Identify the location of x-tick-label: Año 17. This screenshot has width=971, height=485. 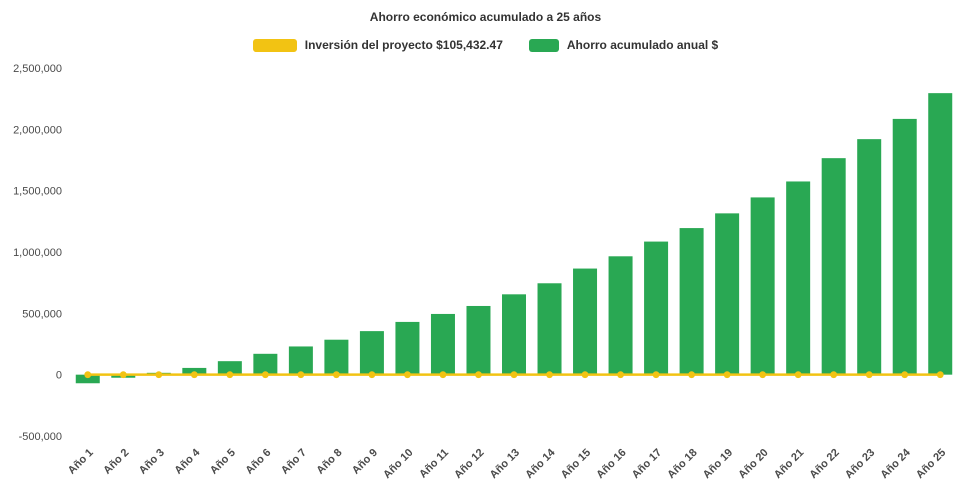
(647, 464).